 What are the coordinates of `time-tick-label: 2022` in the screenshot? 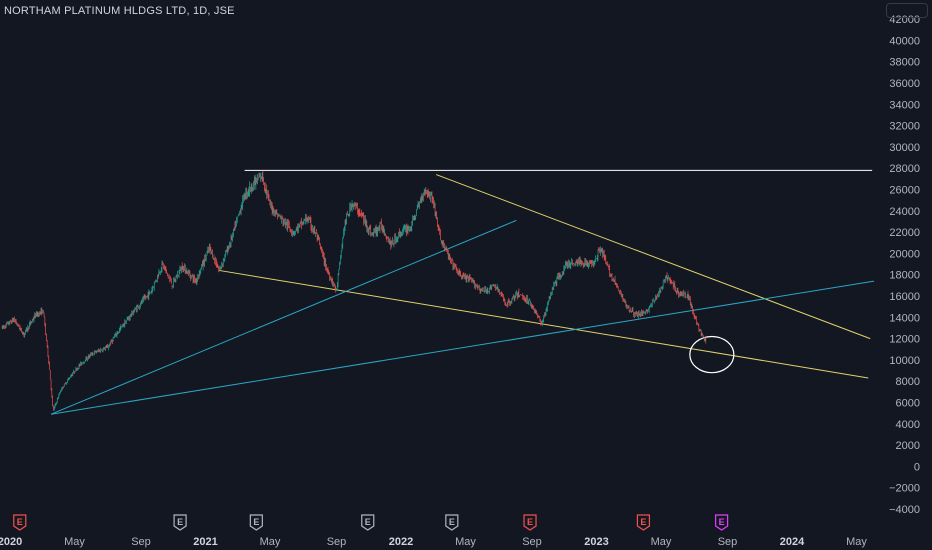 It's located at (401, 542).